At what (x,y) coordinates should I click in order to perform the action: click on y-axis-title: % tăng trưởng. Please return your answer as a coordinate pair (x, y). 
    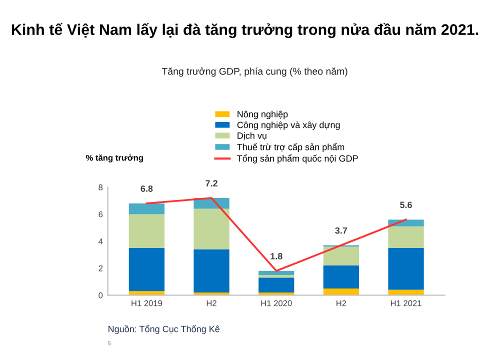
    Looking at the image, I should click on (114, 158).